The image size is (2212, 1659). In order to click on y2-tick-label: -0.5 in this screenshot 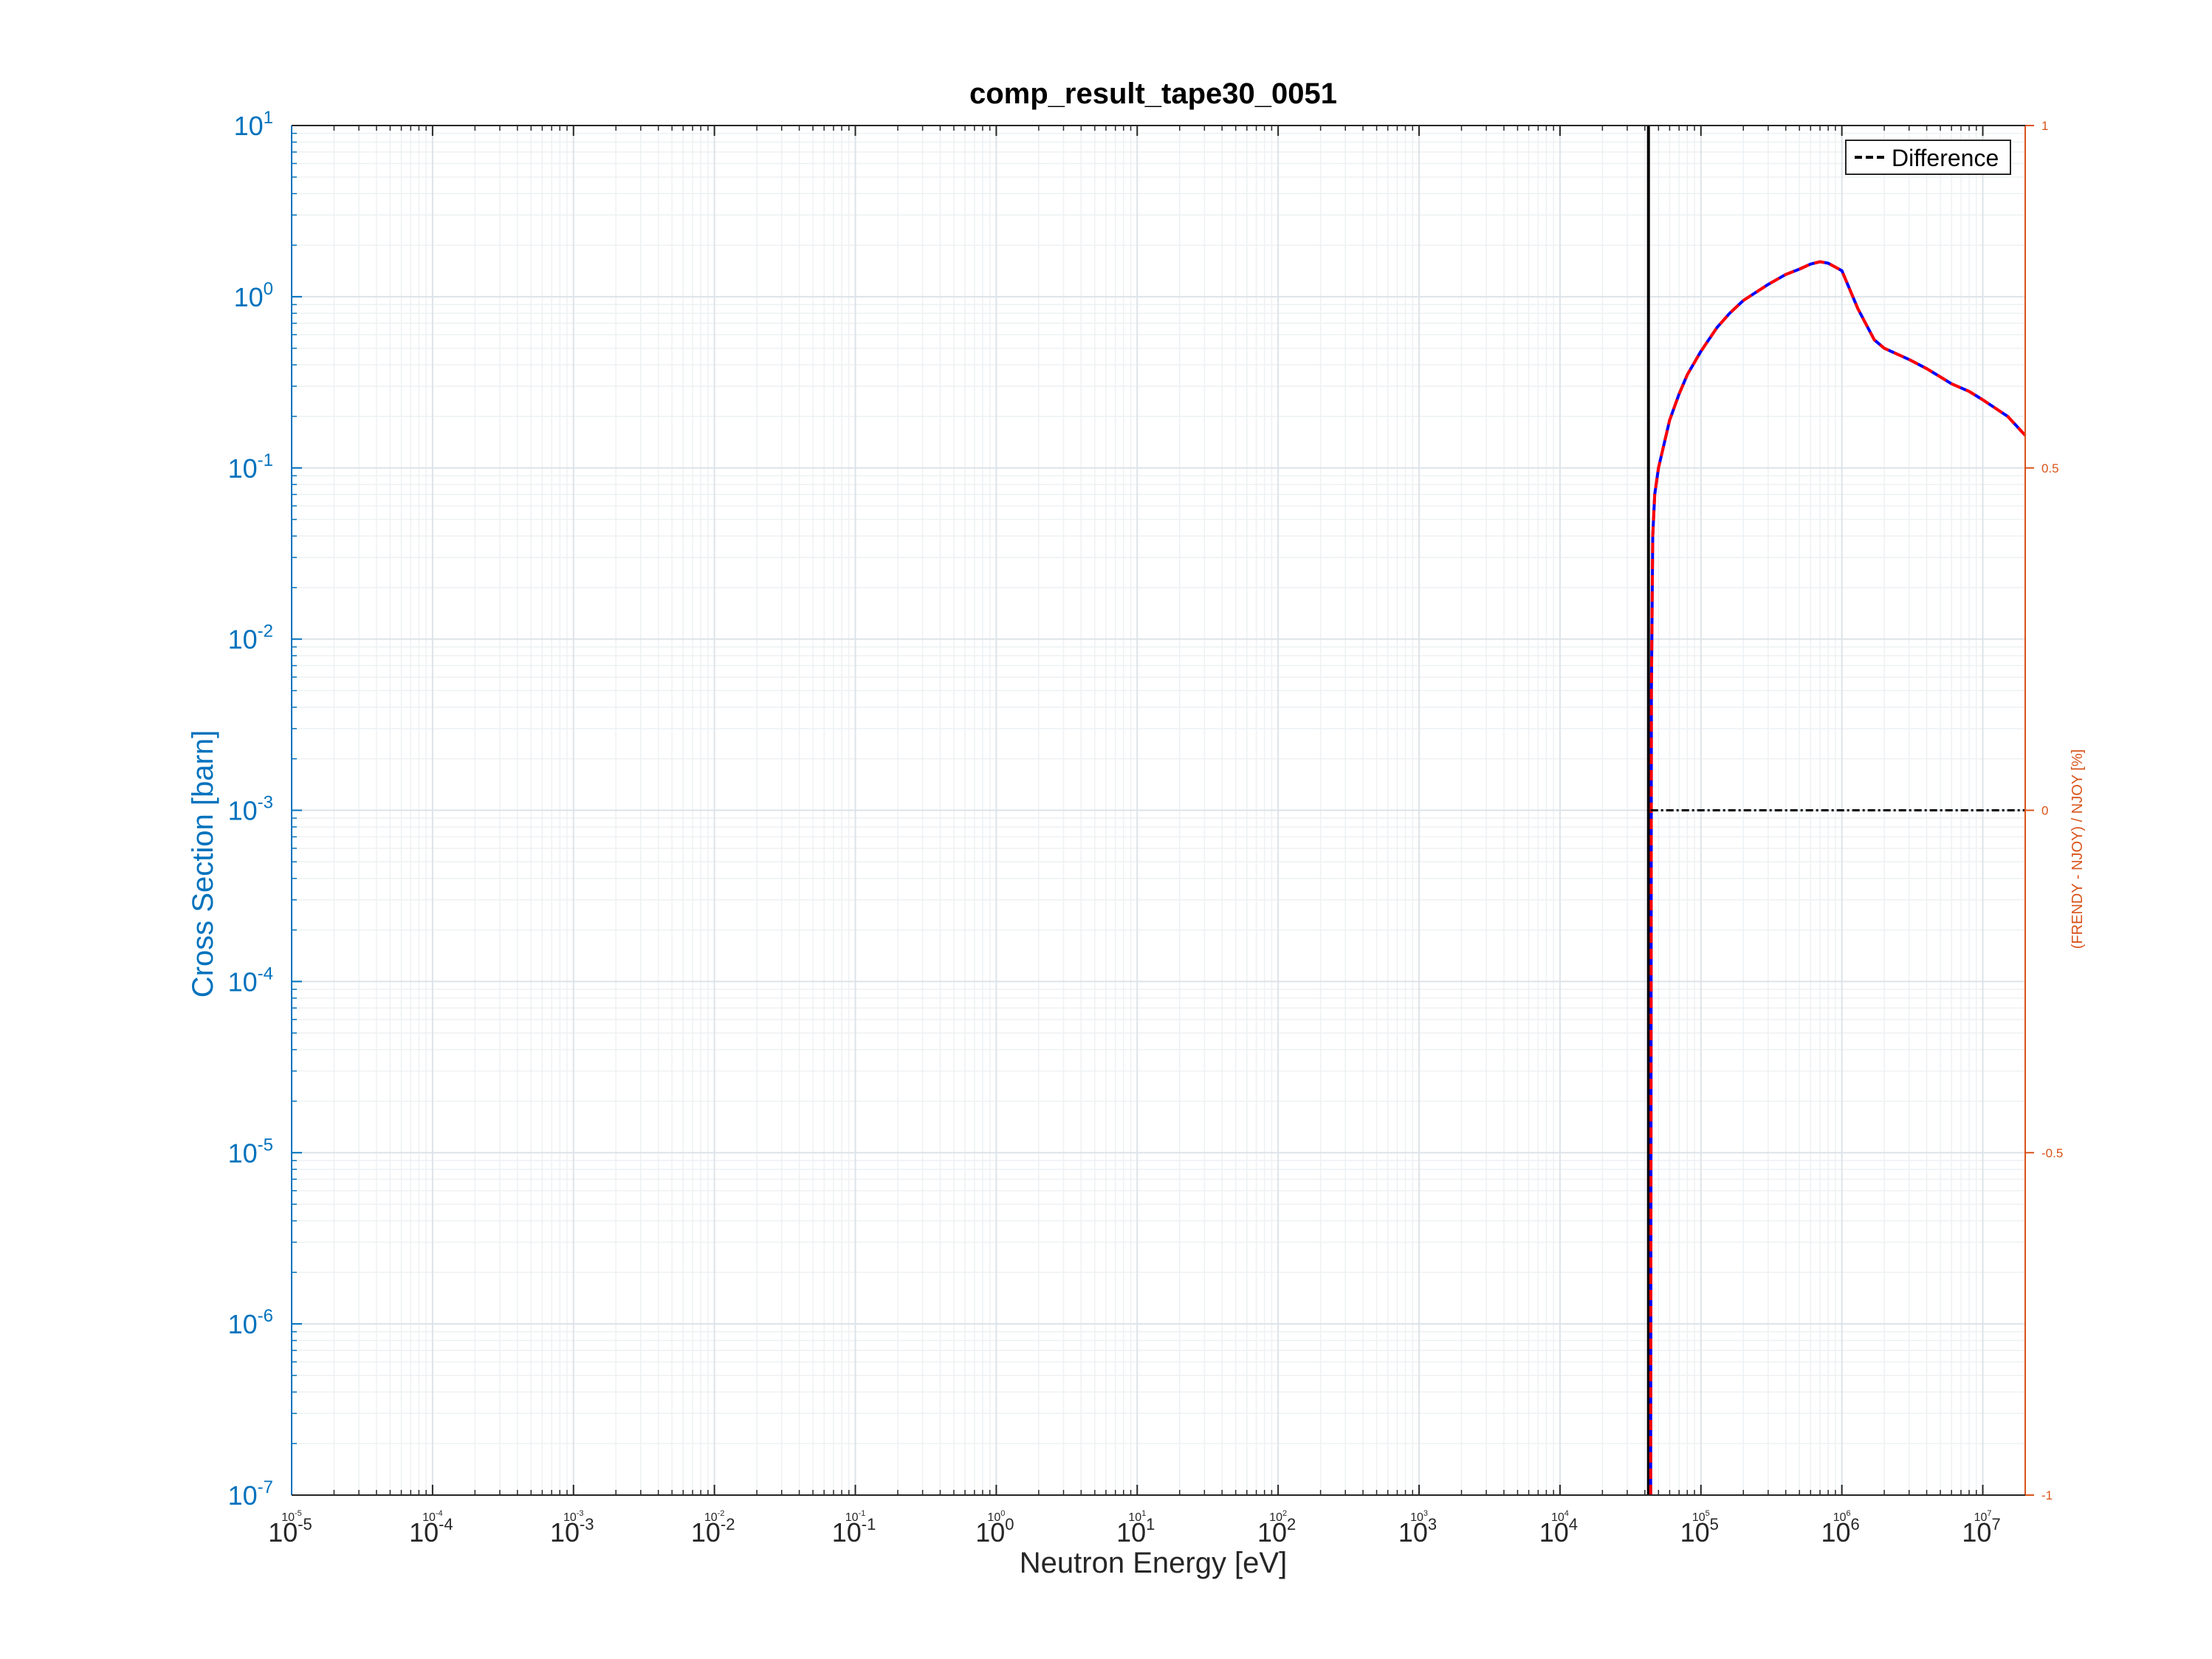, I will do `click(2052, 1153)`.